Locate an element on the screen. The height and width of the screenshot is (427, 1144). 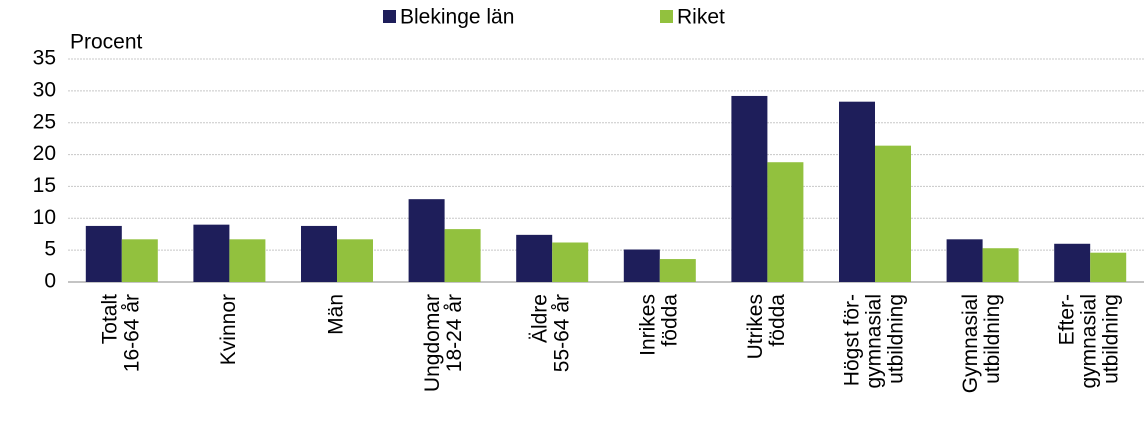
x-tick-label: Kvinnor is located at coordinates (228, 329).